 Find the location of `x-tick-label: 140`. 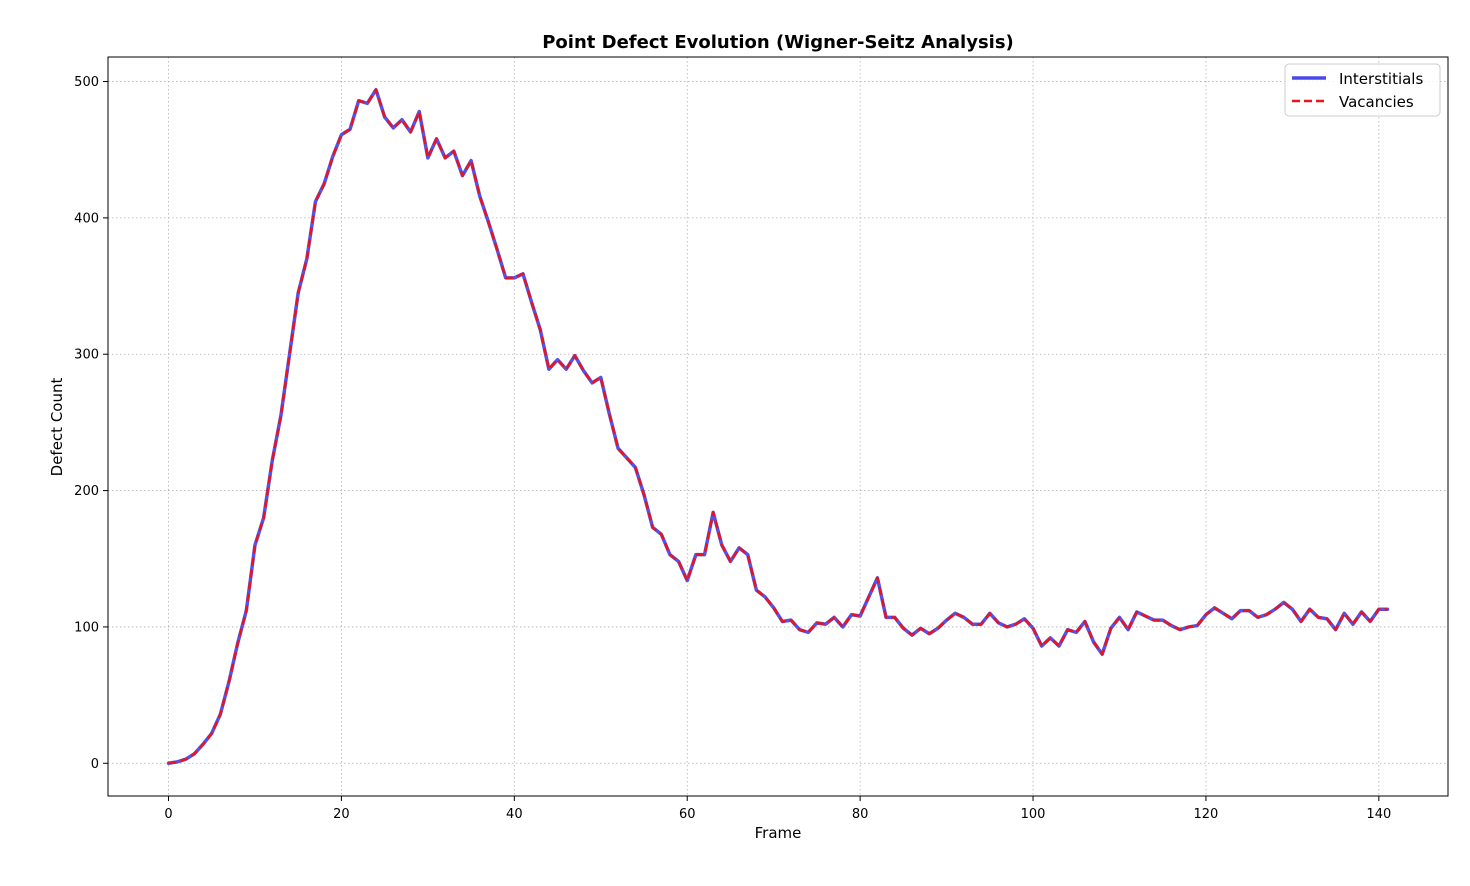

x-tick-label: 140 is located at coordinates (1378, 814).